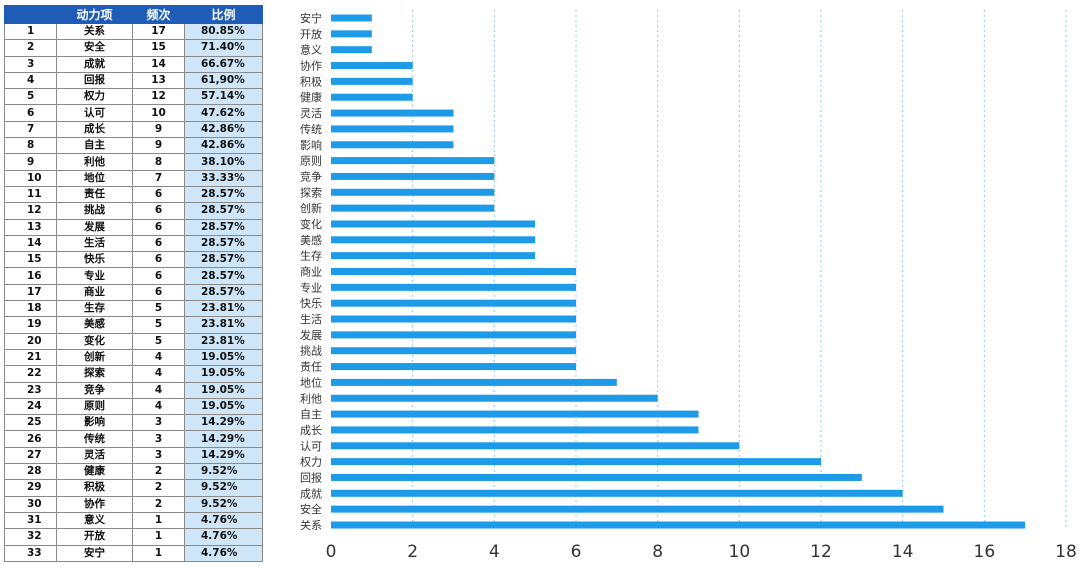 The image size is (1080, 568). What do you see at coordinates (821, 552) in the screenshot?
I see `x-tick-label: 12` at bounding box center [821, 552].